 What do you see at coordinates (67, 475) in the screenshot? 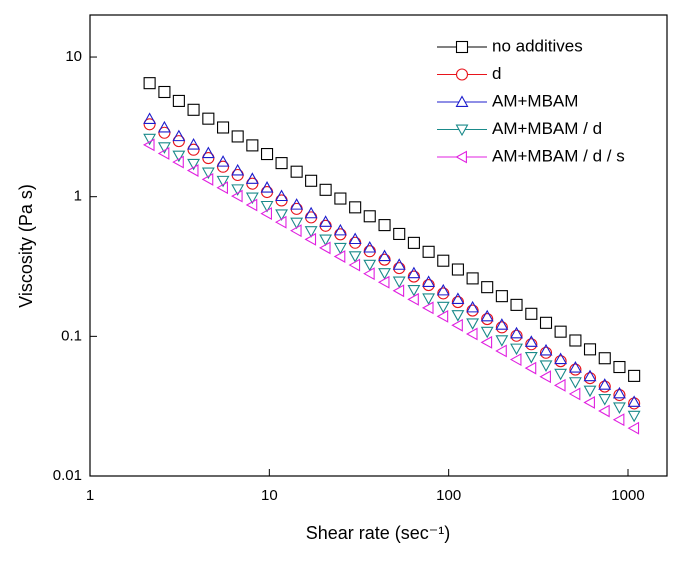
I see `y-tick-label: 0.01` at bounding box center [67, 475].